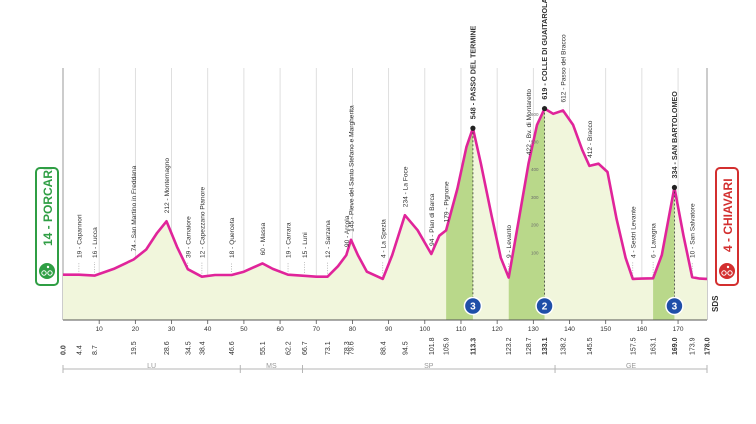 The width and height of the screenshot is (756, 424). I want to click on elevation-scale-label: 500, so click(535, 142).